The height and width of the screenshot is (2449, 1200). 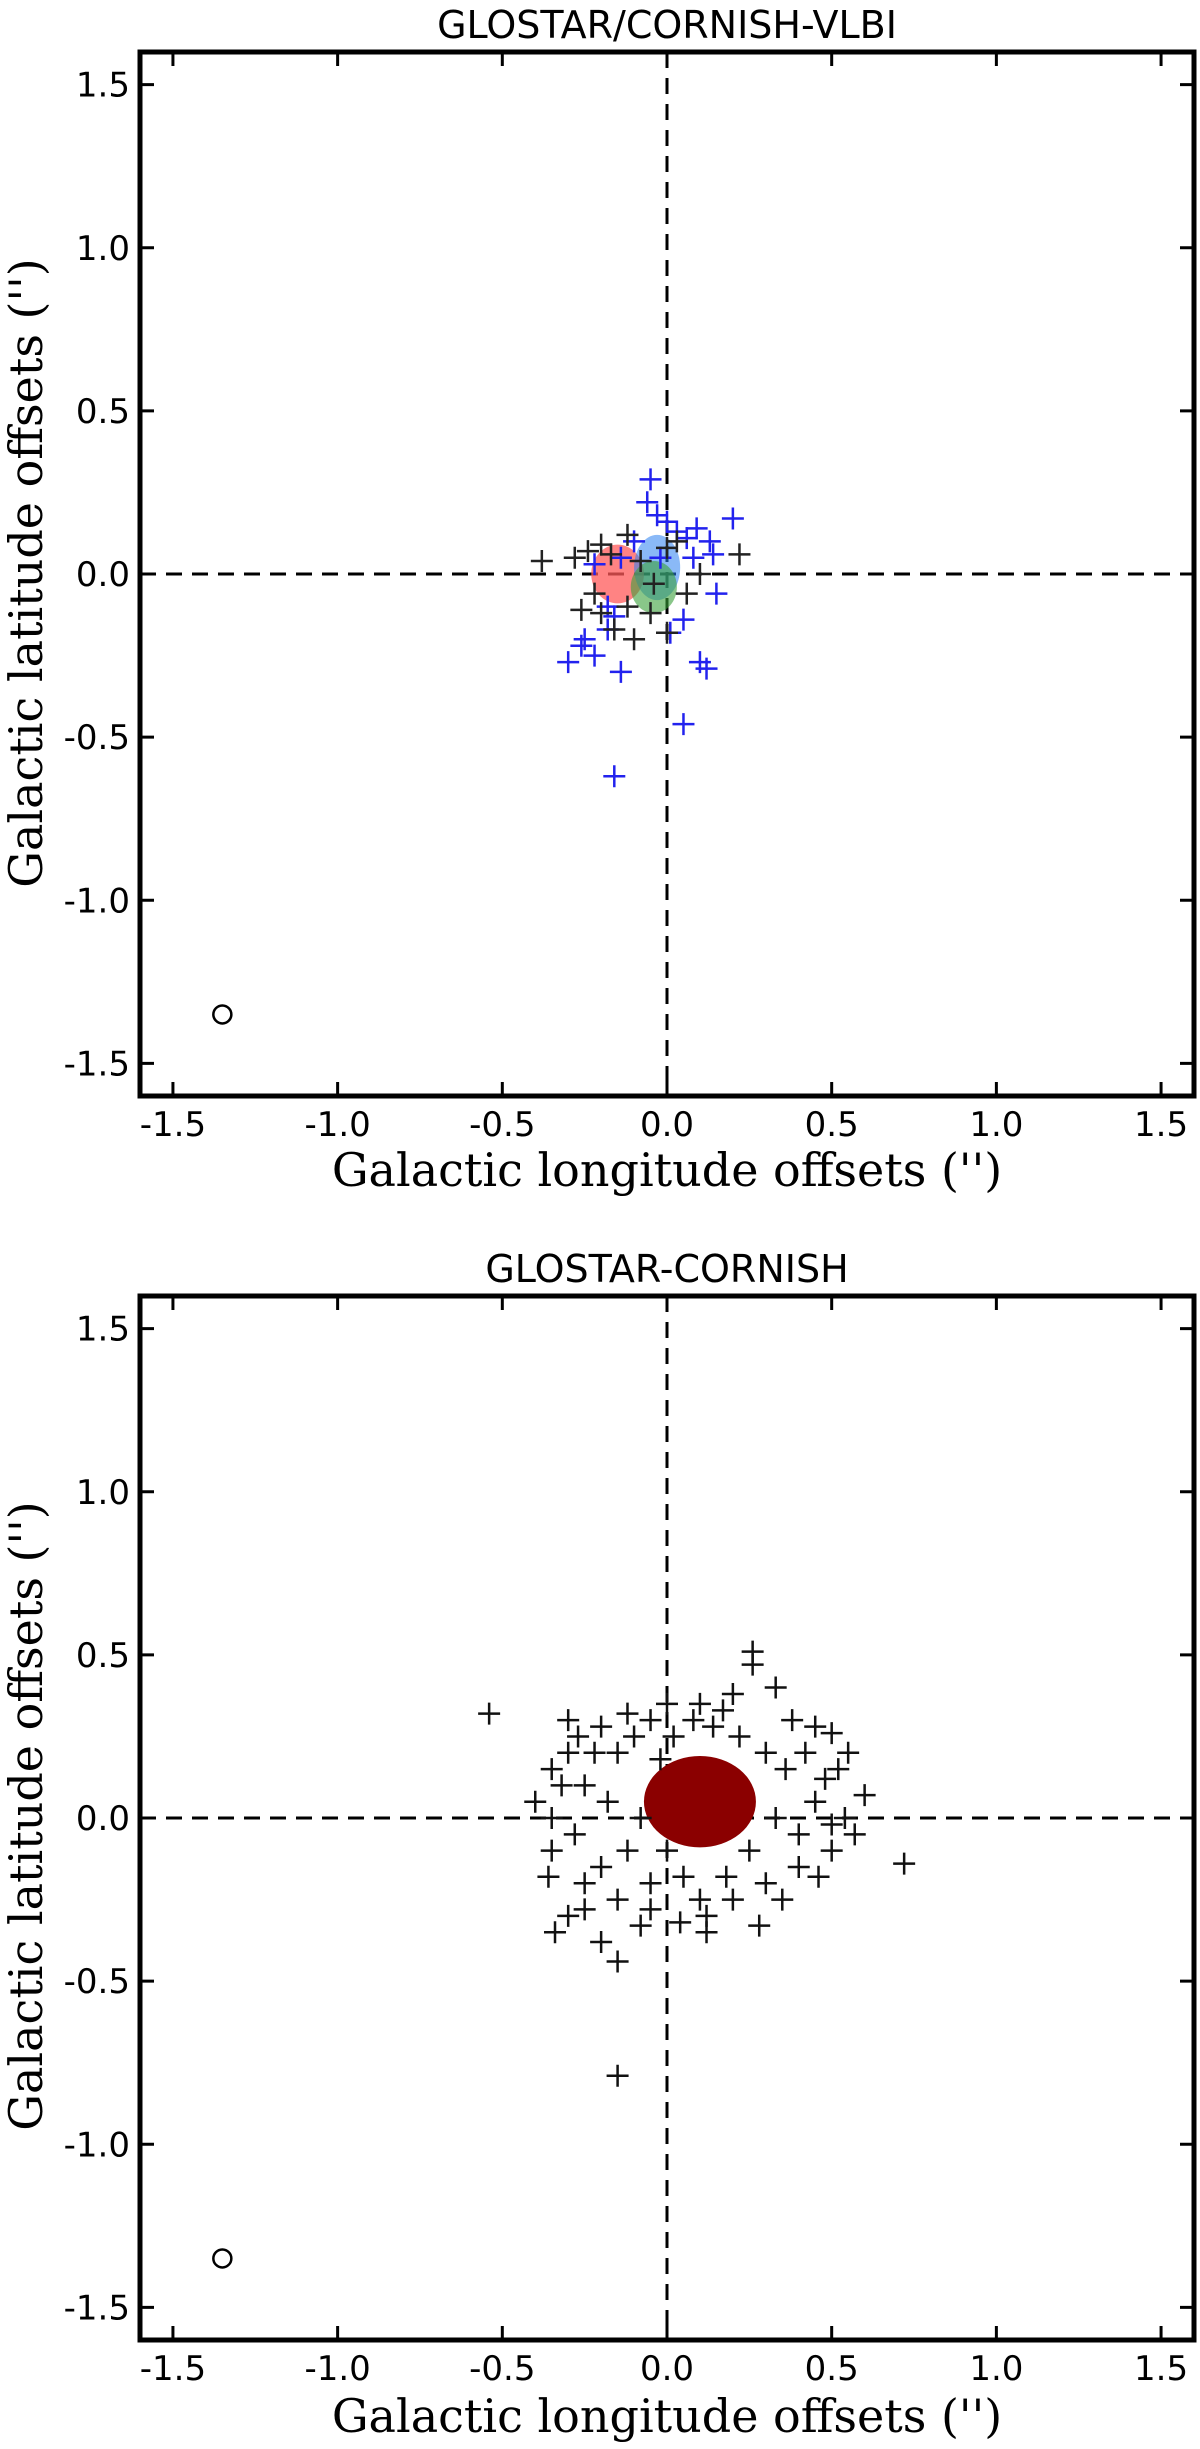 I want to click on top-panel-ytick-label-5: 1.0, so click(x=103, y=249).